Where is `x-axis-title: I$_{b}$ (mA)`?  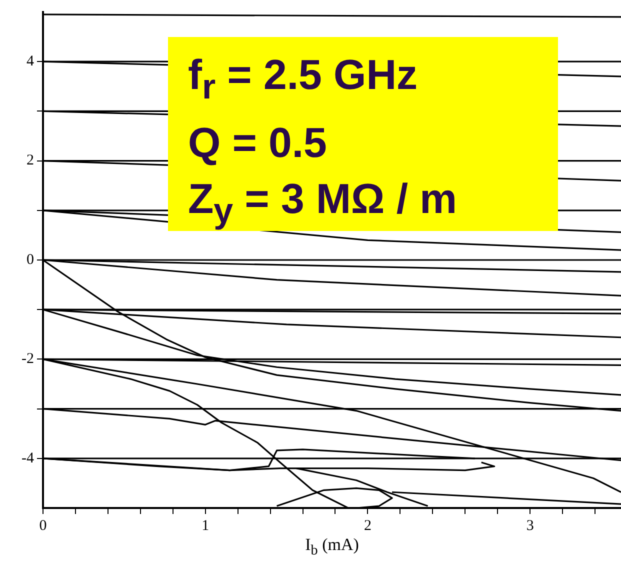 x-axis-title: I$_{b}$ (mA) is located at coordinates (332, 547).